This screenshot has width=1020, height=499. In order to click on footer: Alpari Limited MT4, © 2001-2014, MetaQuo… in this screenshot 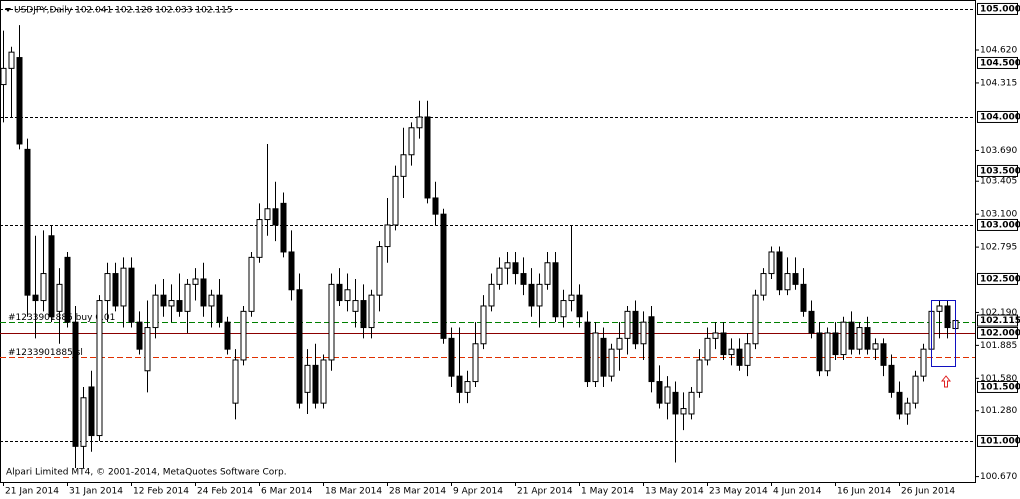, I will do `click(146, 473)`.